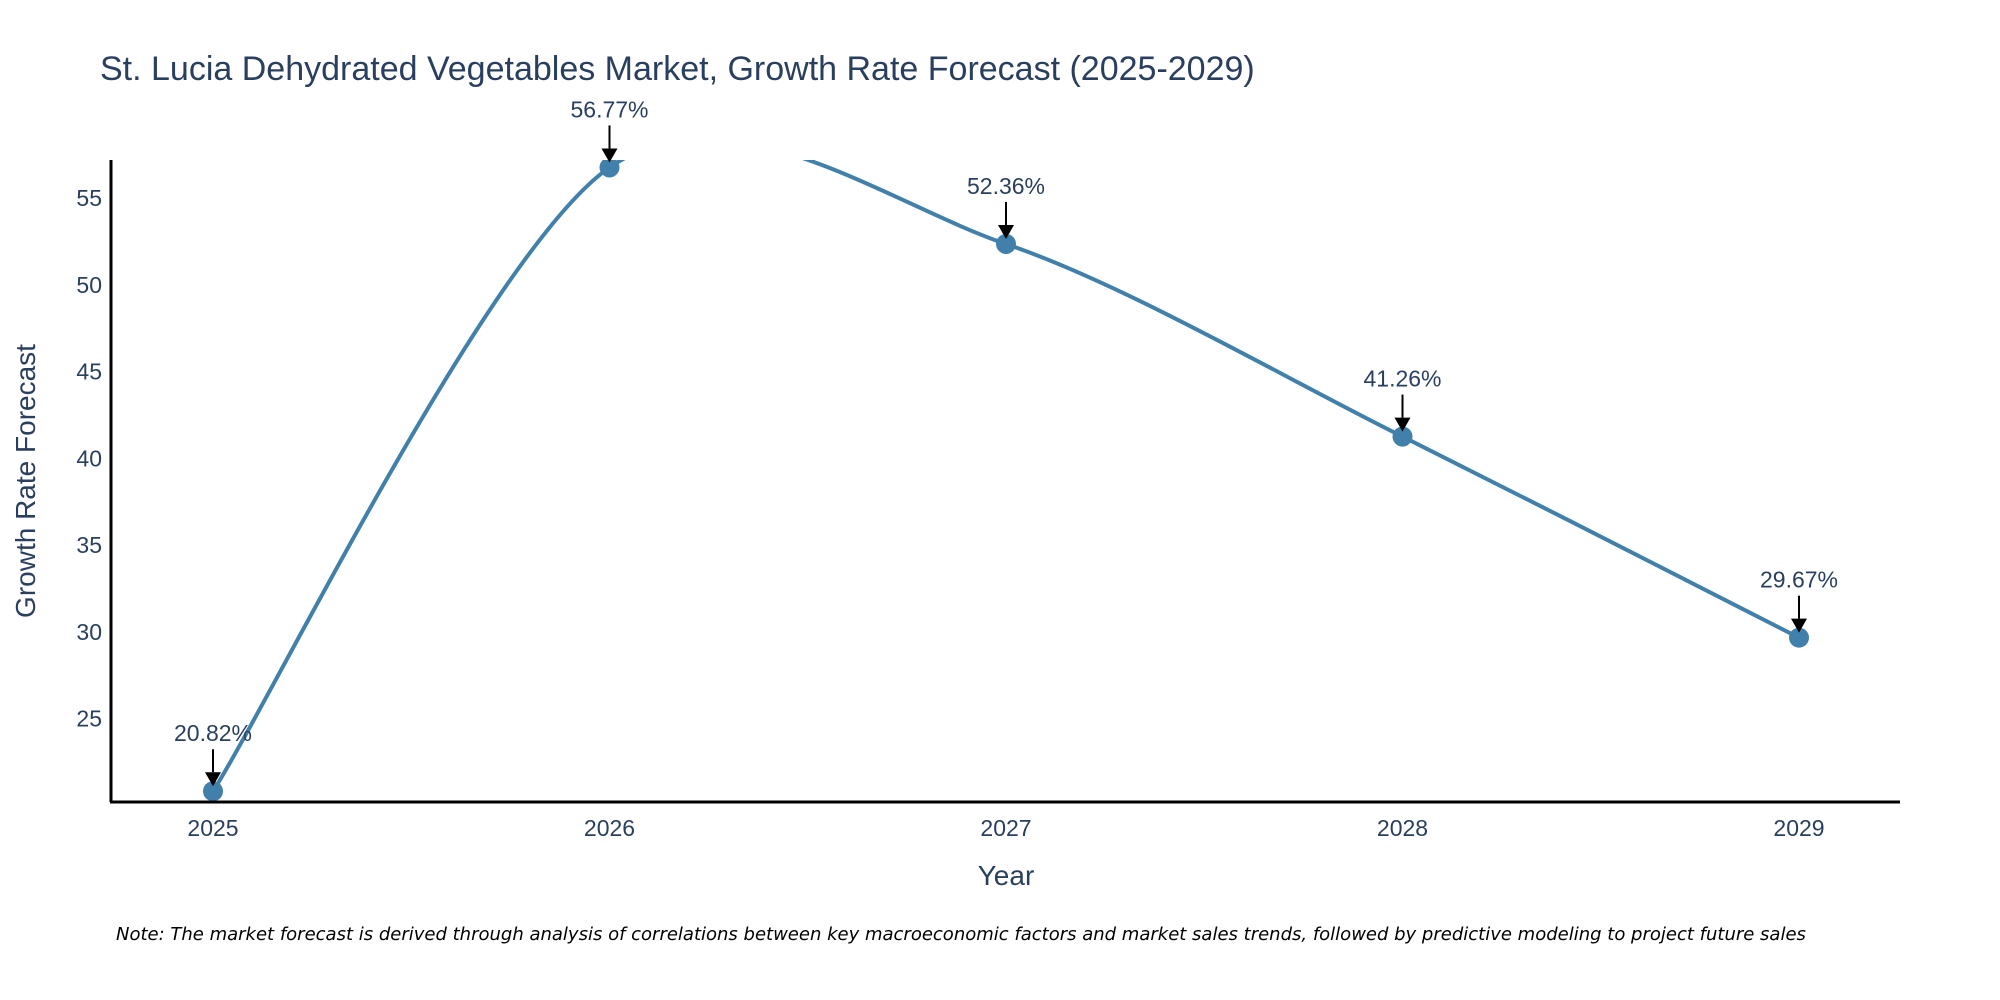 The height and width of the screenshot is (1000, 2000). What do you see at coordinates (89, 285) in the screenshot?
I see `y-tick-label: 50` at bounding box center [89, 285].